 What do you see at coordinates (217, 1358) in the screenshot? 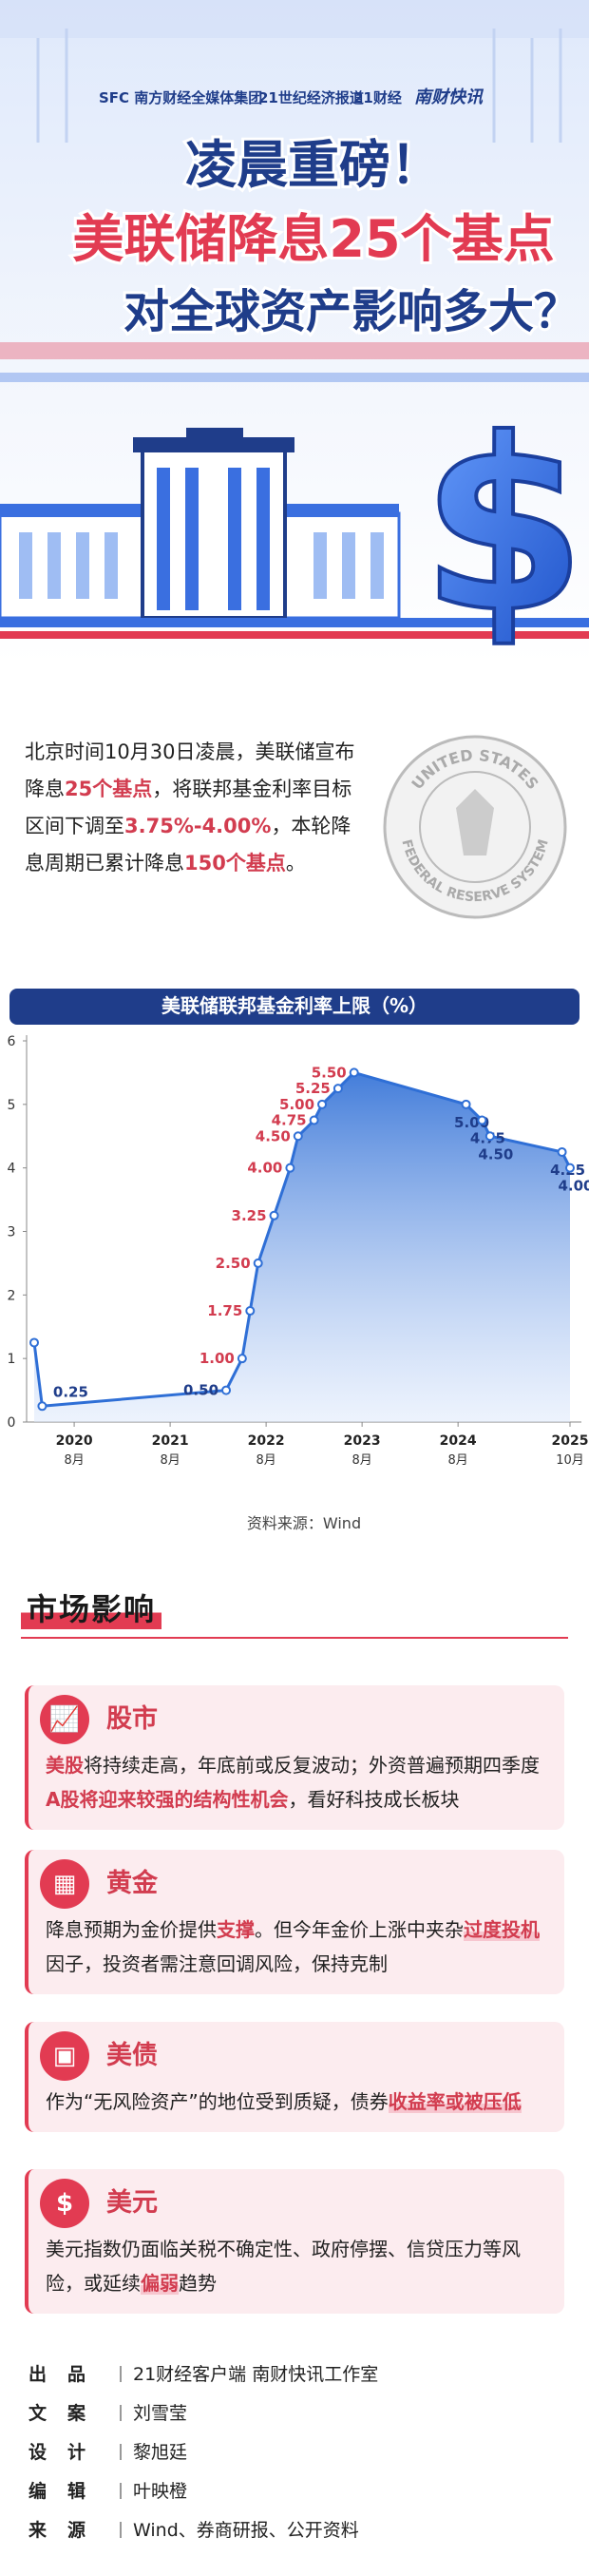
I see `value-label: 1.00` at bounding box center [217, 1358].